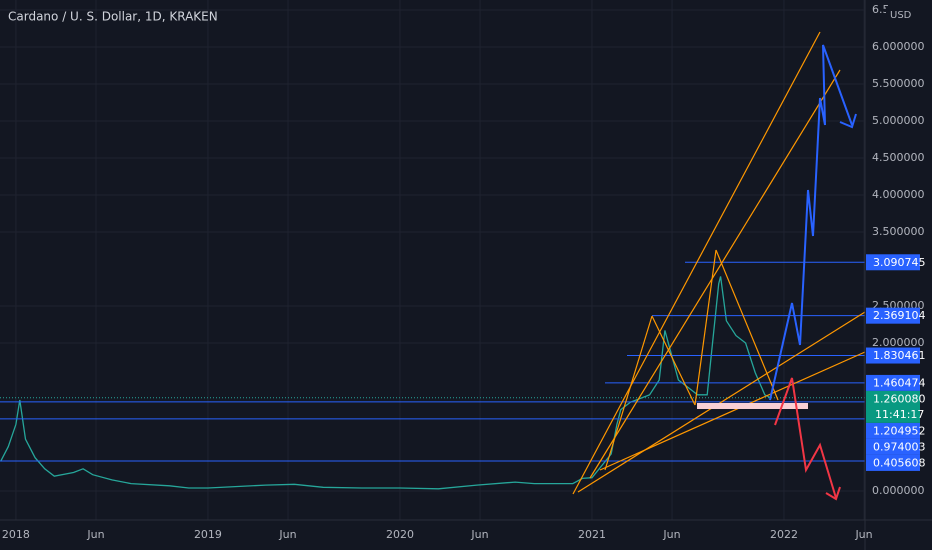 This screenshot has height=550, width=932. What do you see at coordinates (752, 406) in the screenshot?
I see `support-zone` at bounding box center [752, 406].